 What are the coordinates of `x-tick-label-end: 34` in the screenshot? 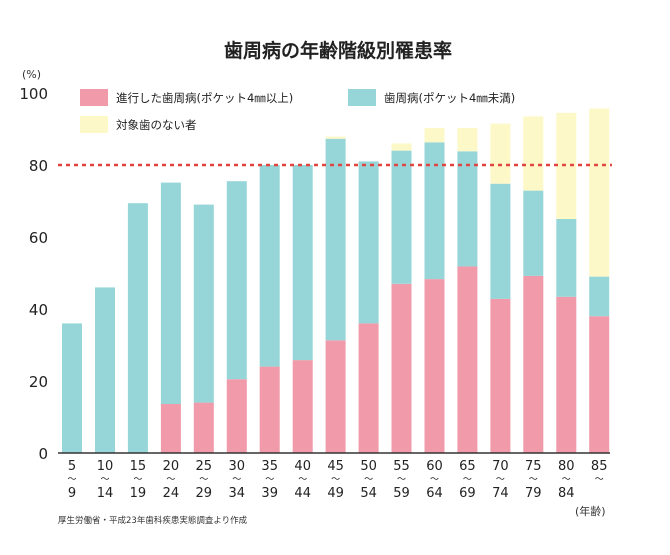 It's located at (237, 493).